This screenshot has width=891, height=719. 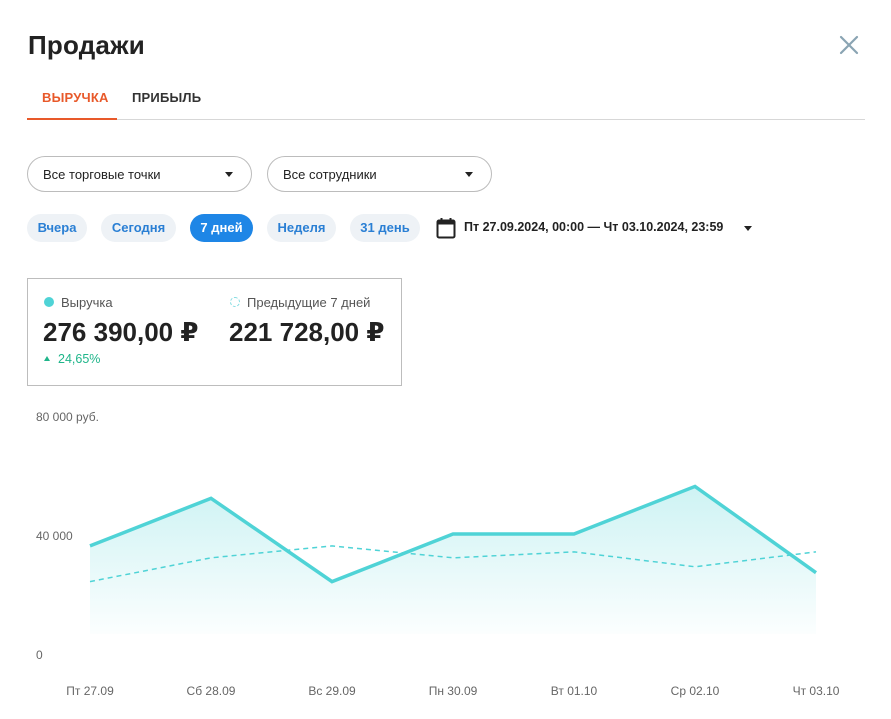 I want to click on employees-select: Все сотрудники, so click(x=379, y=174).